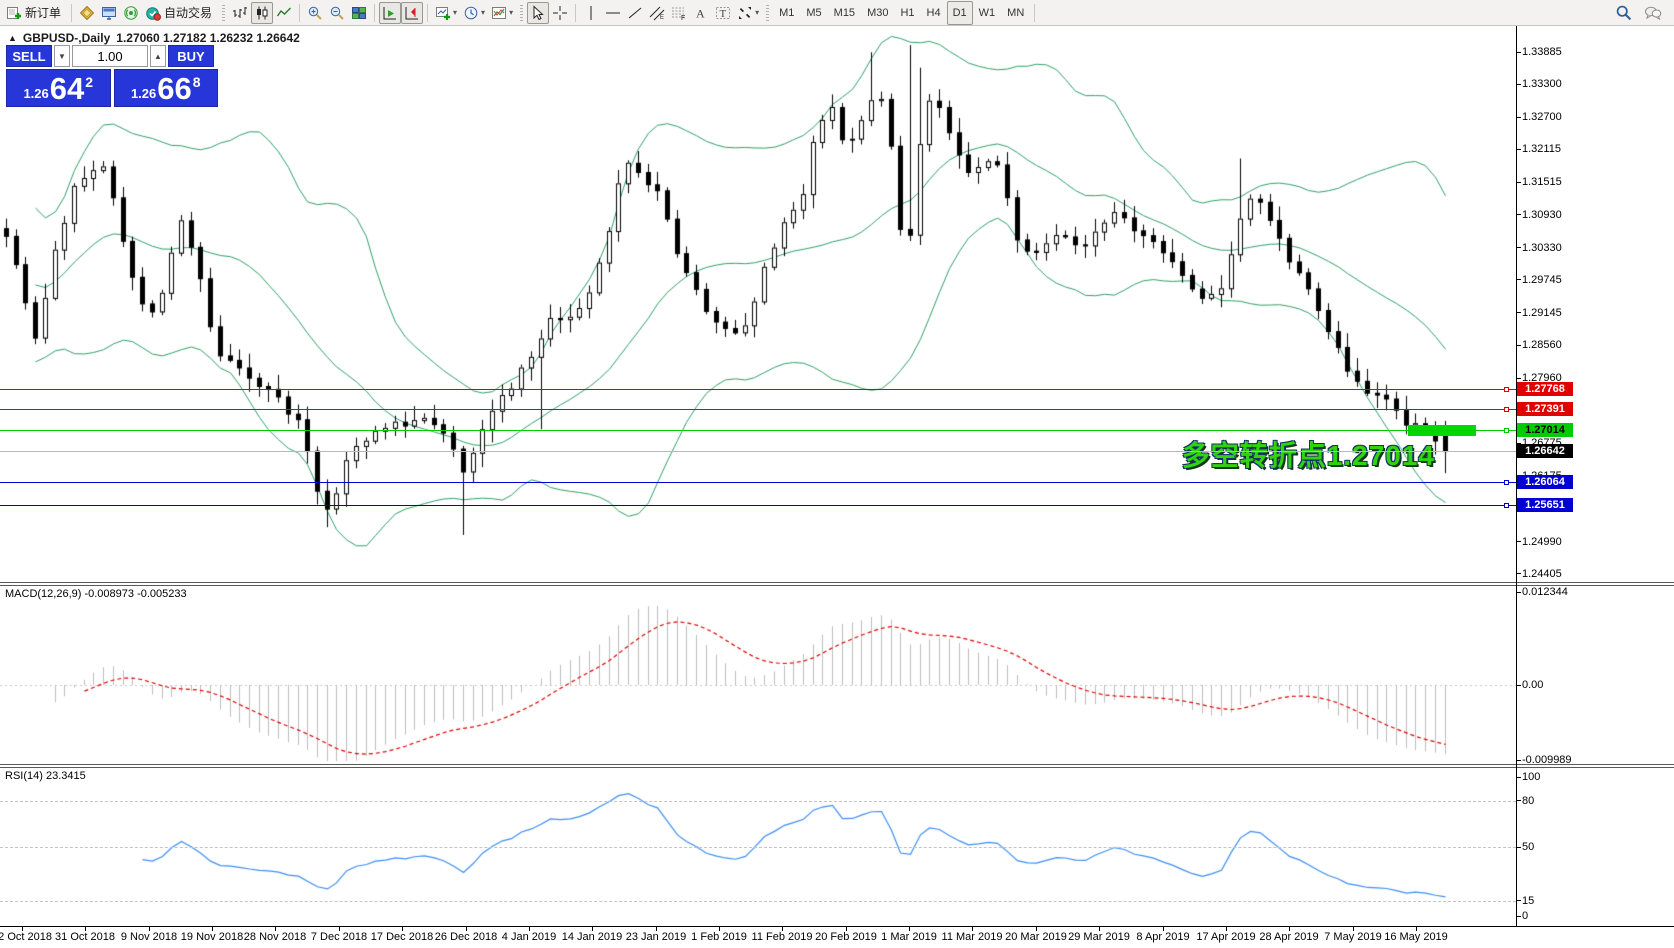 This screenshot has height=948, width=1674. What do you see at coordinates (165, 88) in the screenshot?
I see `buy-price-box: 1.26 66 8` at bounding box center [165, 88].